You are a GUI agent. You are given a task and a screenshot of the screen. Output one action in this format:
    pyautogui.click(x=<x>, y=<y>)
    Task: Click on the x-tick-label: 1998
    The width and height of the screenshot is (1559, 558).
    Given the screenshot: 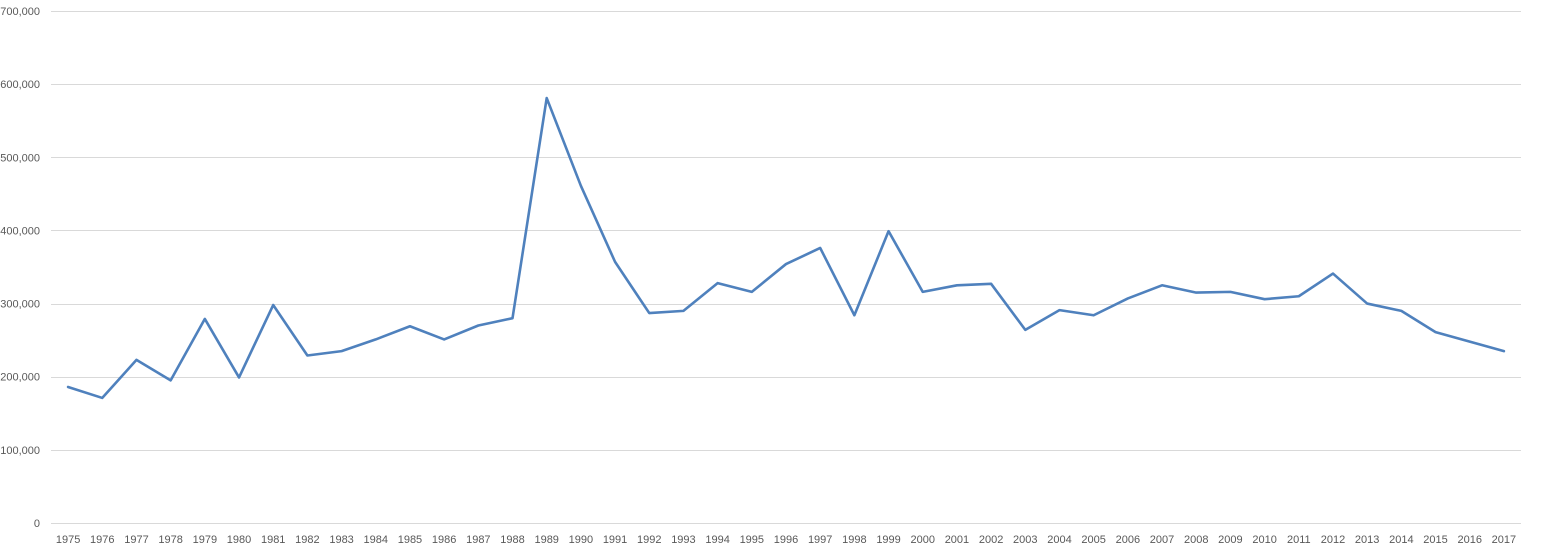 What is the action you would take?
    pyautogui.click(x=854, y=540)
    